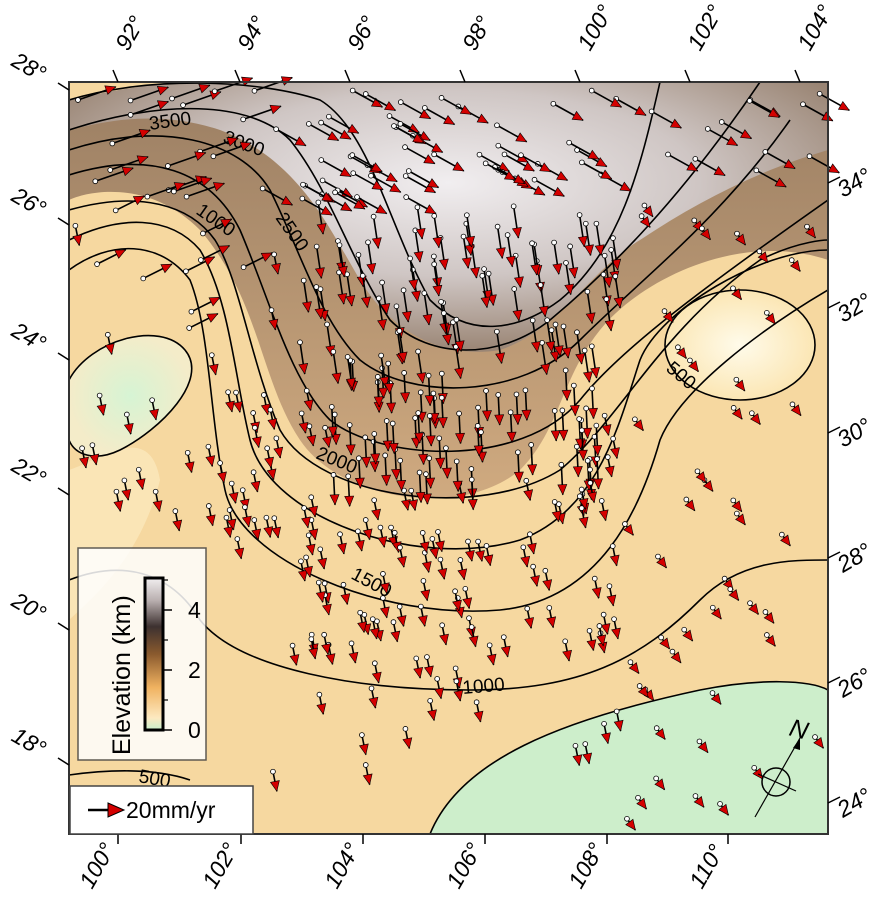 The width and height of the screenshot is (891, 909). What do you see at coordinates (477, 32) in the screenshot?
I see `x-tick-label-top: 98°` at bounding box center [477, 32].